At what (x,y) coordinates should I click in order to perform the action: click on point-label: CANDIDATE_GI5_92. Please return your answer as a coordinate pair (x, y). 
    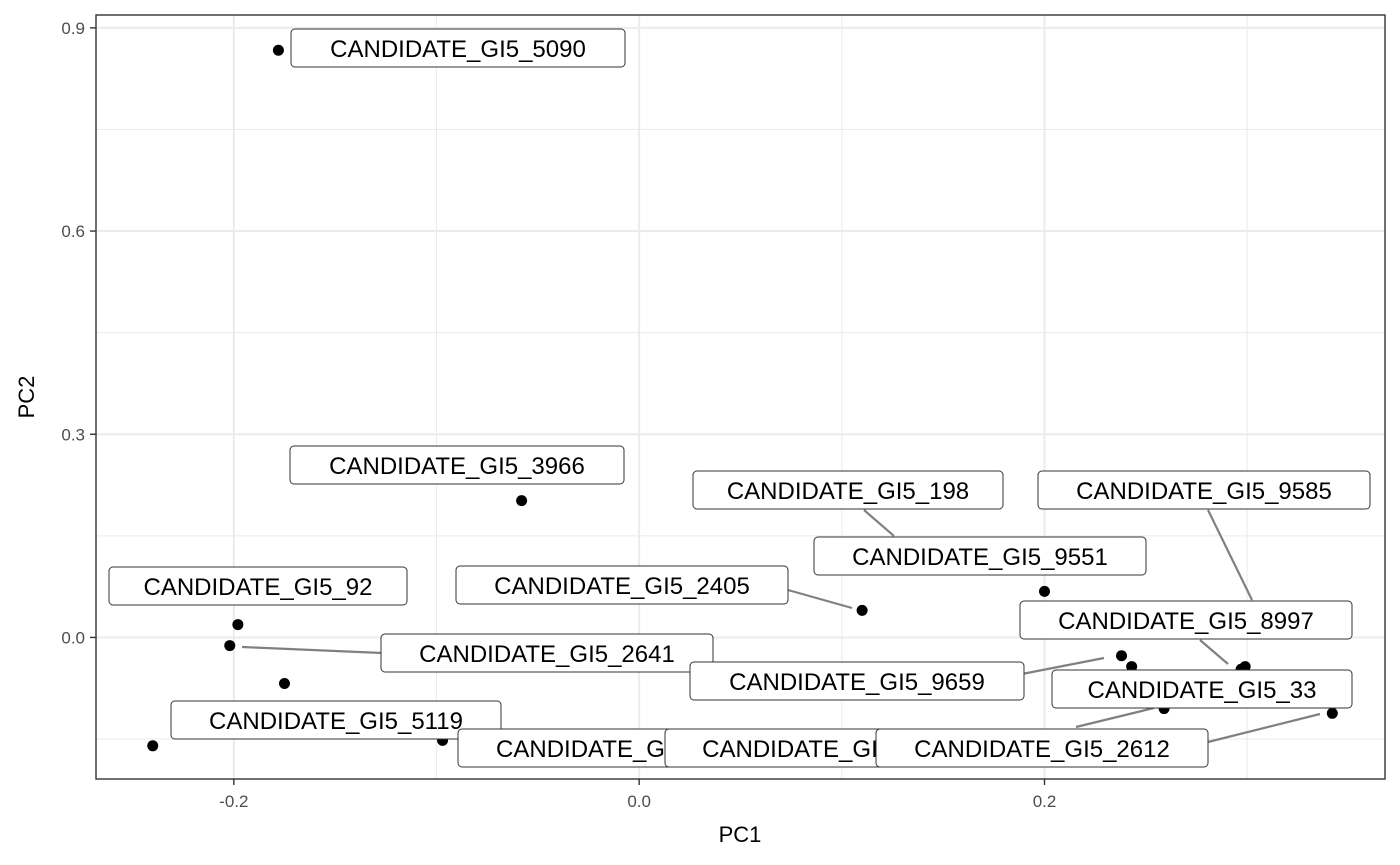
    Looking at the image, I should click on (258, 586).